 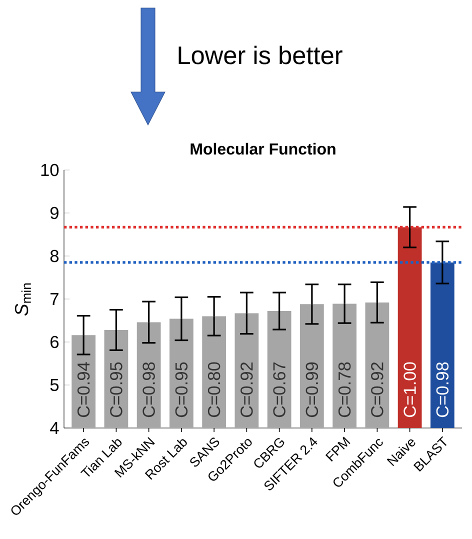 What do you see at coordinates (50, 170) in the screenshot?
I see `y-tick-label: 10` at bounding box center [50, 170].